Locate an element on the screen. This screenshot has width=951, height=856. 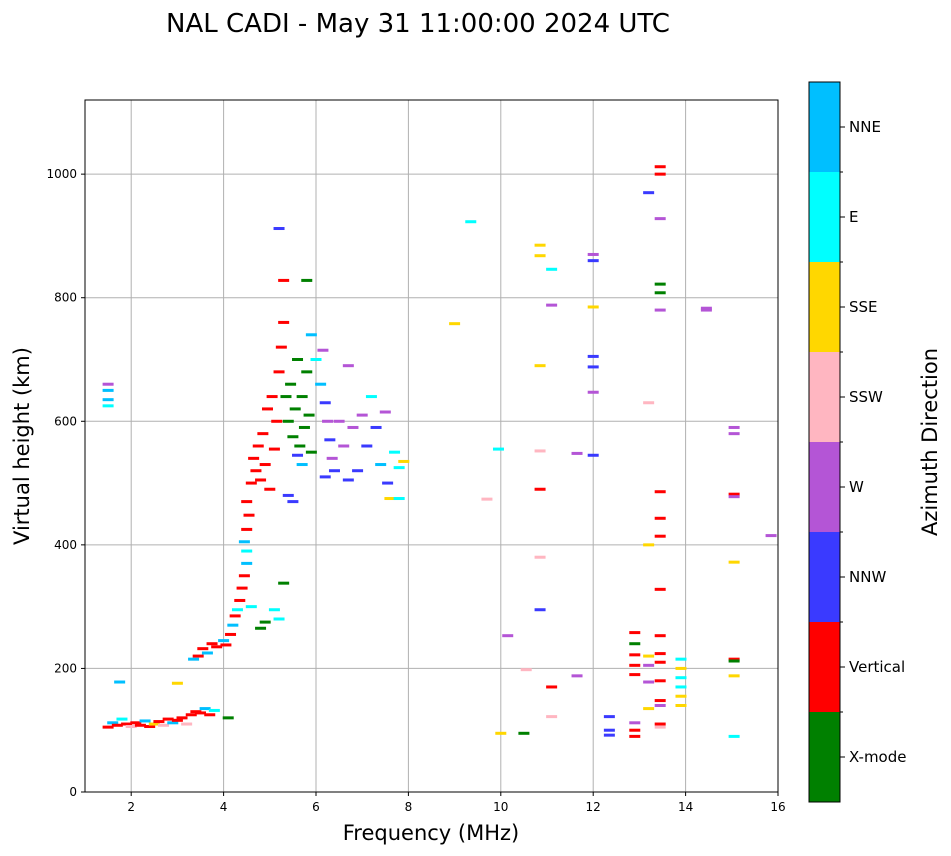
colorbar-tick-label: NNE is located at coordinates (865, 127).